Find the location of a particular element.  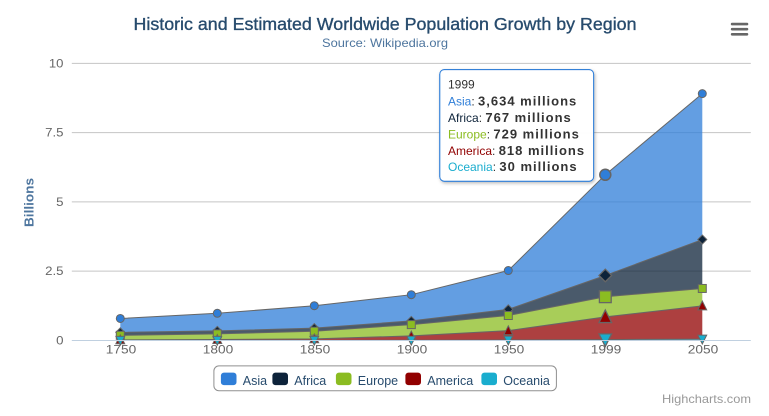

svg-text: Oceania is located at coordinates (526, 381).